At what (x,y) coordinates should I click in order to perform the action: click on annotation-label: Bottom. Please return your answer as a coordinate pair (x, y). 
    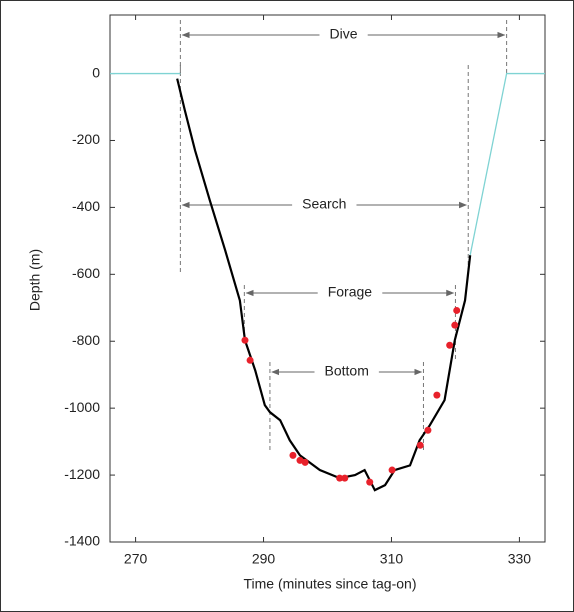
    Looking at the image, I should click on (347, 371).